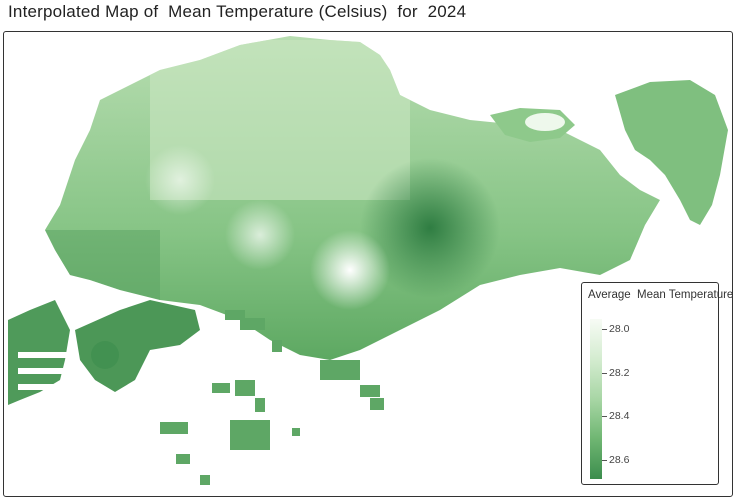  Describe the element at coordinates (43, 371) in the screenshot. I see `western-shoreline-strips` at that location.